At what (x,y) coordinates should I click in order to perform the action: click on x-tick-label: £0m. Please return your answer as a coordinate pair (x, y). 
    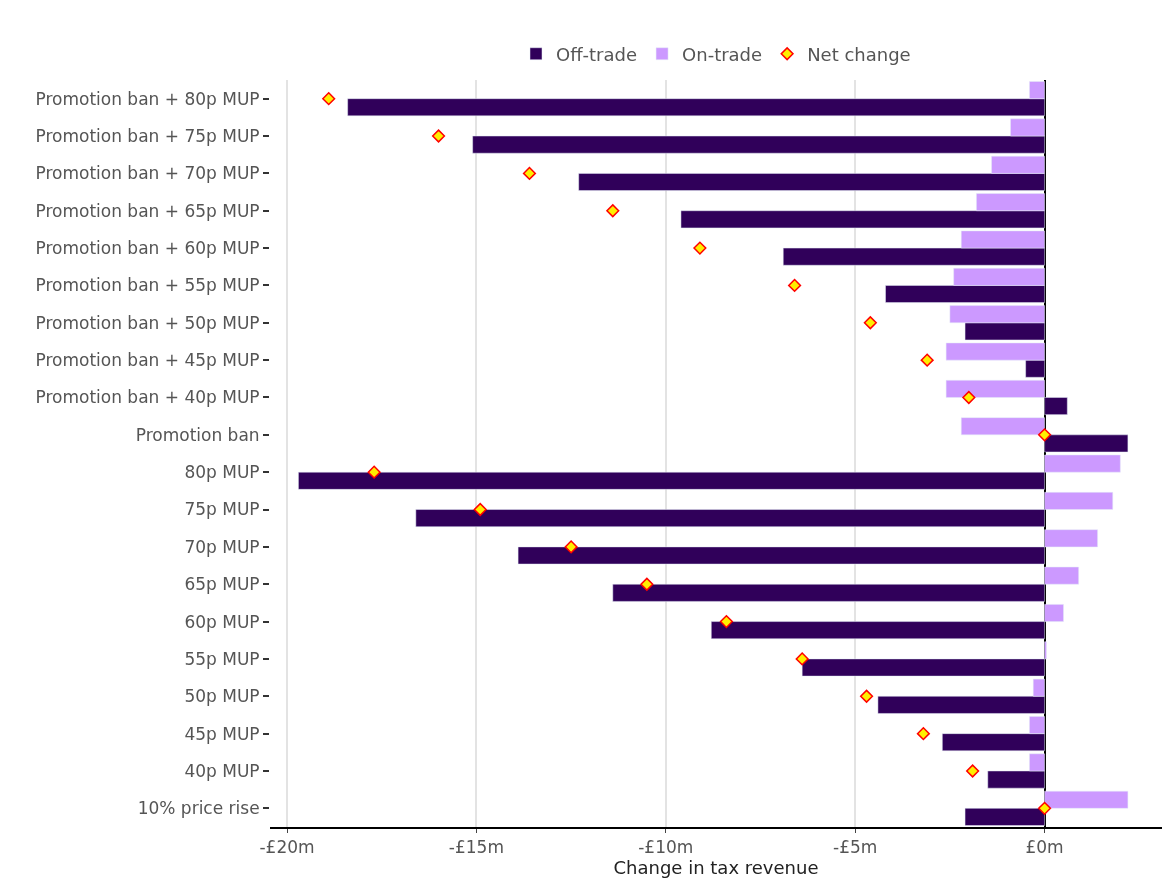
    Looking at the image, I should click on (1044, 847).